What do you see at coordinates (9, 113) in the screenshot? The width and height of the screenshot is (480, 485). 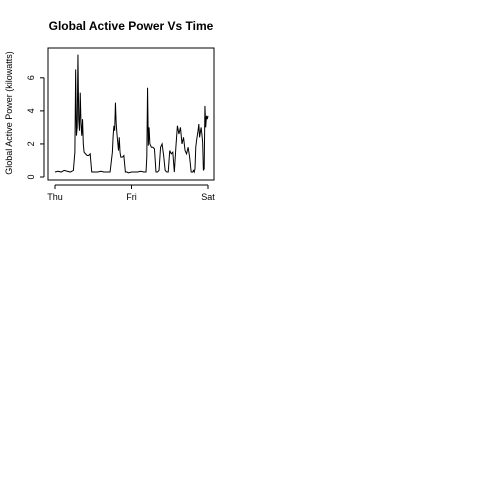 I see `y-axis-label: Global Active Power (kilowatts)` at bounding box center [9, 113].